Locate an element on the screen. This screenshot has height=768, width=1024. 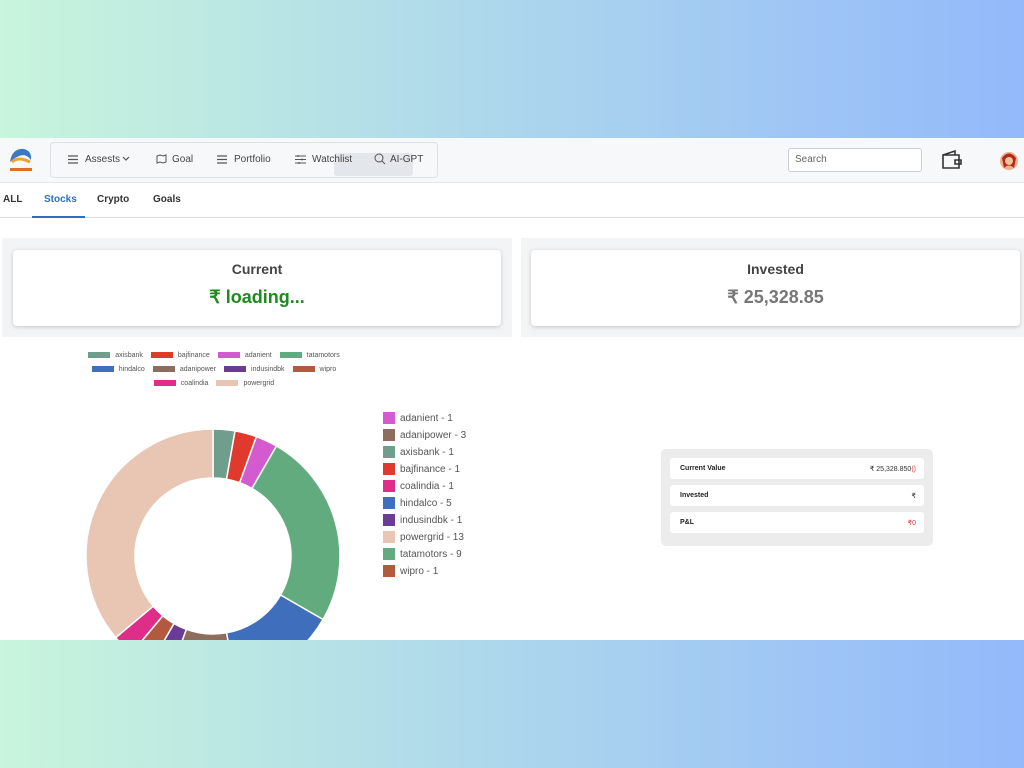
side-item: coalindia - 1 is located at coordinates (418, 486).